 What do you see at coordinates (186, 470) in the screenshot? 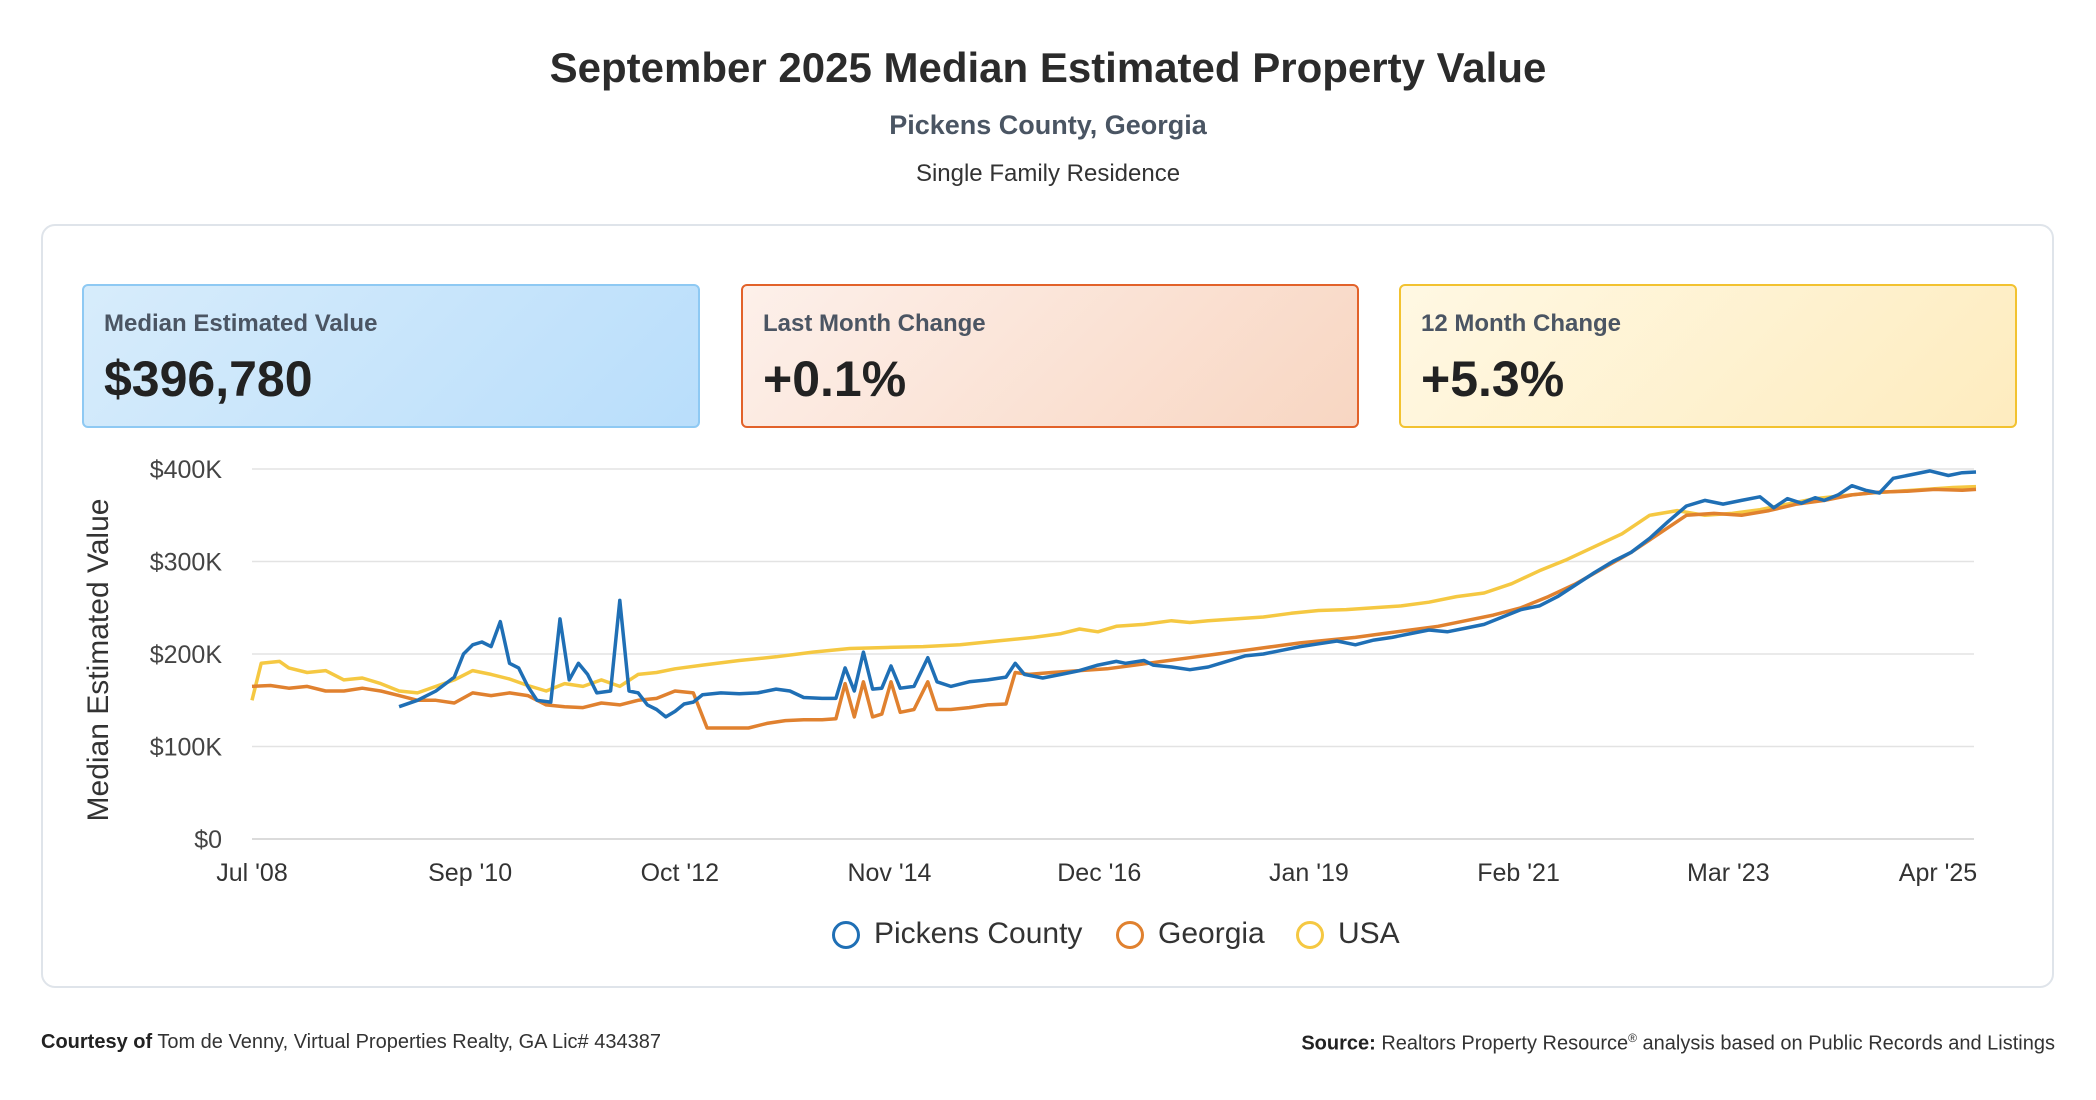
I see `y-tick-label: $400K` at bounding box center [186, 470].